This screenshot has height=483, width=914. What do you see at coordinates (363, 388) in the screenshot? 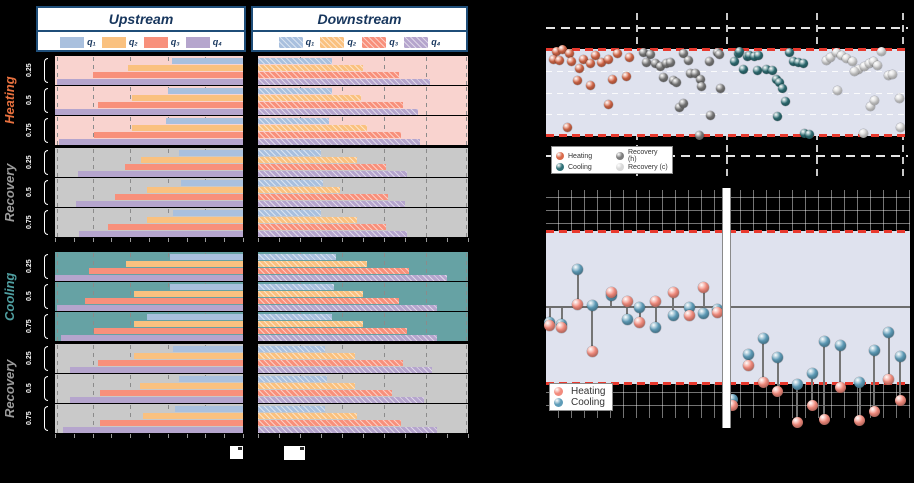
I see `bar-row-recovery-0.5-down` at bounding box center [363, 388].